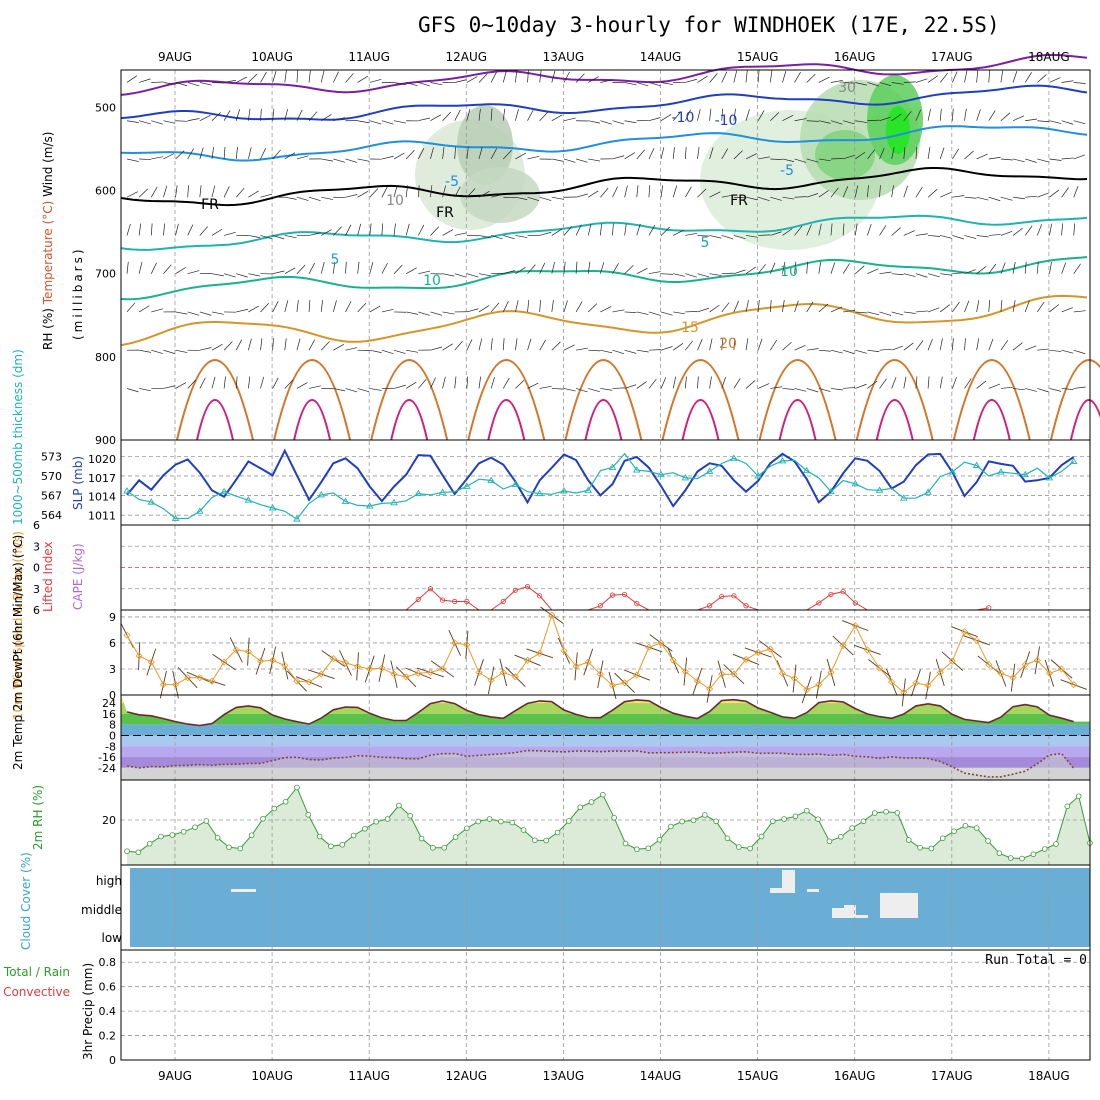 The width and height of the screenshot is (1100, 1100). What do you see at coordinates (788, 881) in the screenshot?
I see `cloud-block` at bounding box center [788, 881].